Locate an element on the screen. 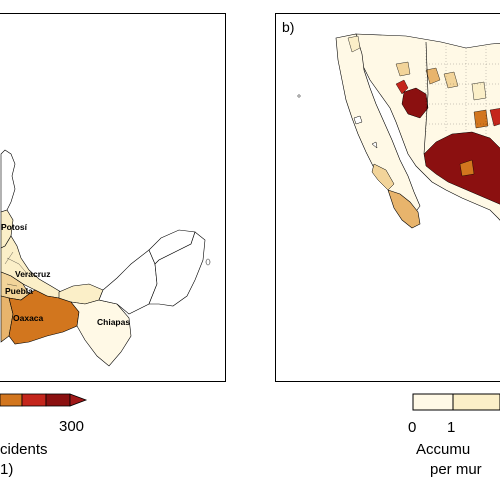  state-quintana-roo is located at coordinates (177, 269).